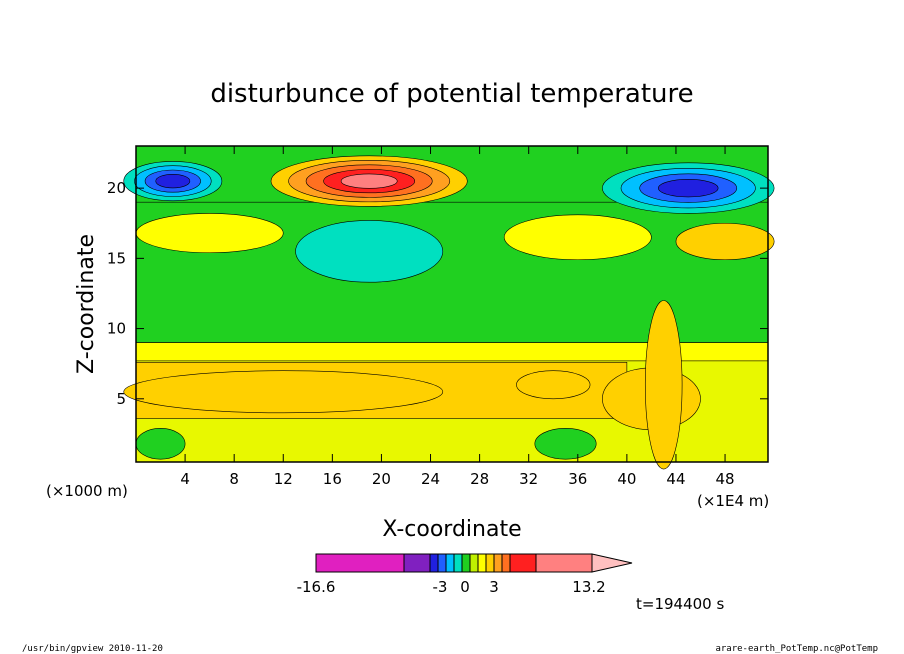 The image size is (904, 654). What do you see at coordinates (116, 188) in the screenshot?
I see `y-tick-label: 20` at bounding box center [116, 188].